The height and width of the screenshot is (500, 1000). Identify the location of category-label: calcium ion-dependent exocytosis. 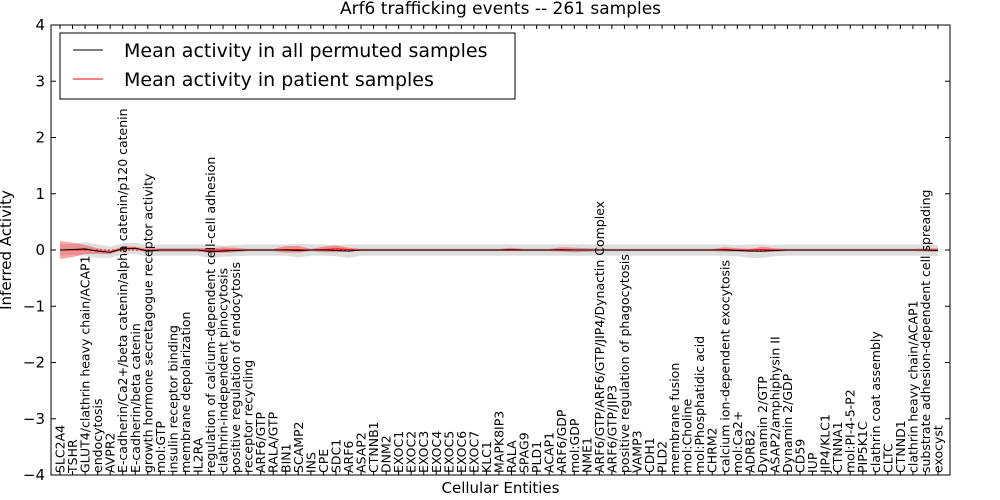
(724, 366).